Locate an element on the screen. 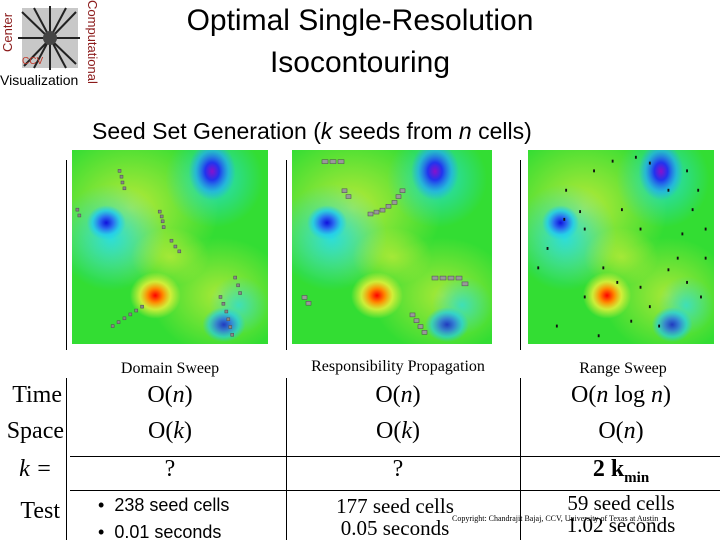  responsibility-propagation-time: O(n) is located at coordinates (398, 395).